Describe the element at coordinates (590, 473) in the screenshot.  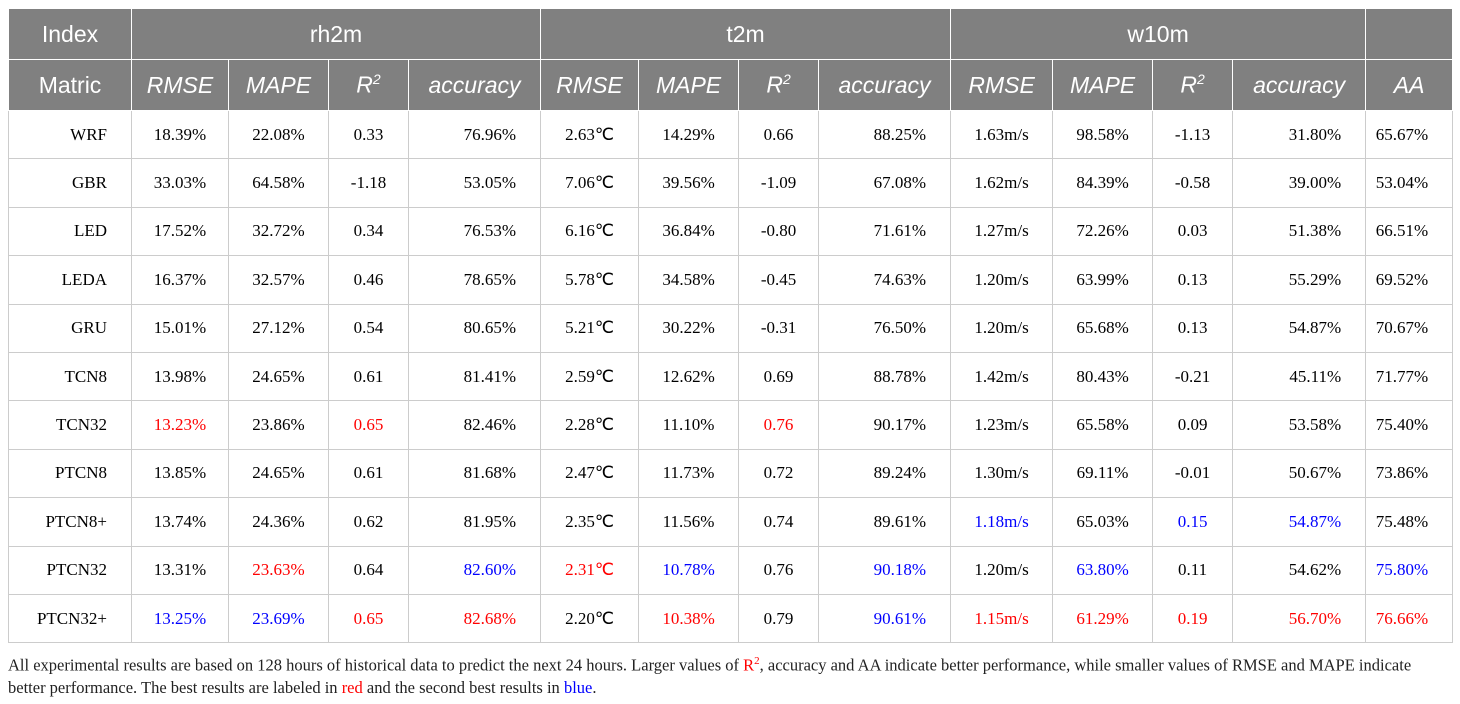
I see `data-cell: 2.47℃` at that location.